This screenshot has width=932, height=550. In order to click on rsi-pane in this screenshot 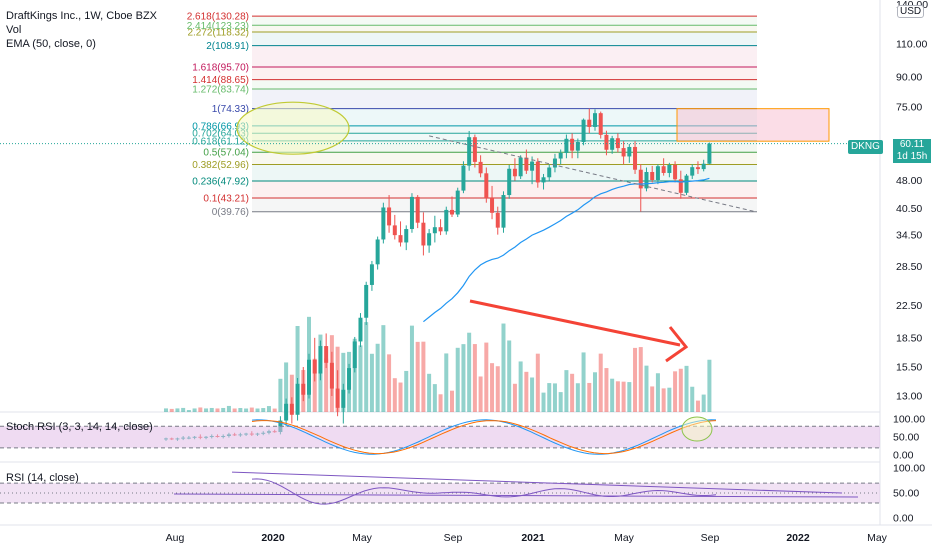, I will do `click(440, 488)`.